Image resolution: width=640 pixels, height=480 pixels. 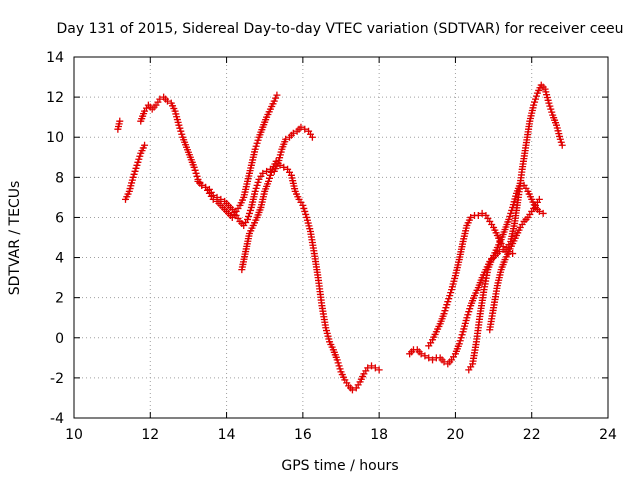 I want to click on x-axis-label: GPS time / hours, so click(x=339, y=466).